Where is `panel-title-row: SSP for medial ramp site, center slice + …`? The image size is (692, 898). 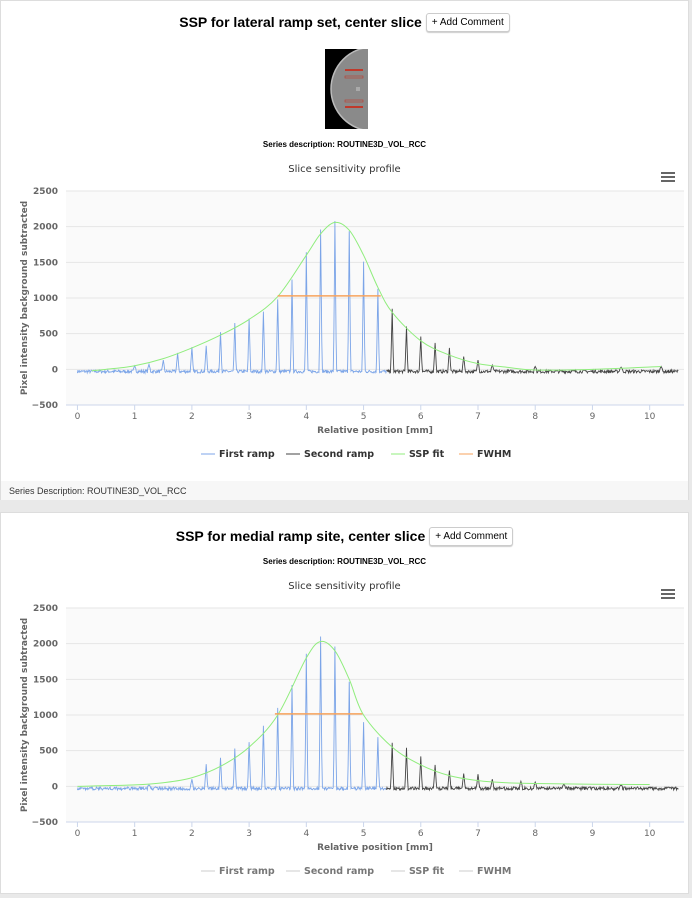
panel-title-row: SSP for medial ramp site, center slice + … is located at coordinates (344, 536).